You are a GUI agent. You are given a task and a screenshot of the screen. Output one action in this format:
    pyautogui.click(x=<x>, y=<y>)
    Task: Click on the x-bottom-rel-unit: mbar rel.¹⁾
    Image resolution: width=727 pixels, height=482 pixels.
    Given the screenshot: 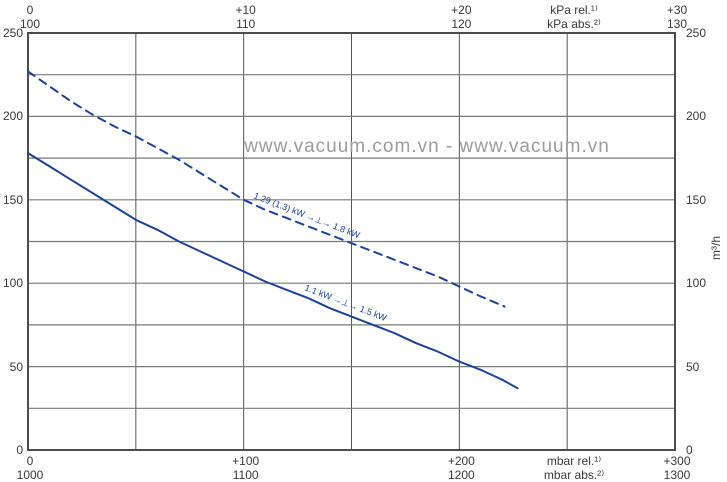 What is the action you would take?
    pyautogui.click(x=574, y=461)
    